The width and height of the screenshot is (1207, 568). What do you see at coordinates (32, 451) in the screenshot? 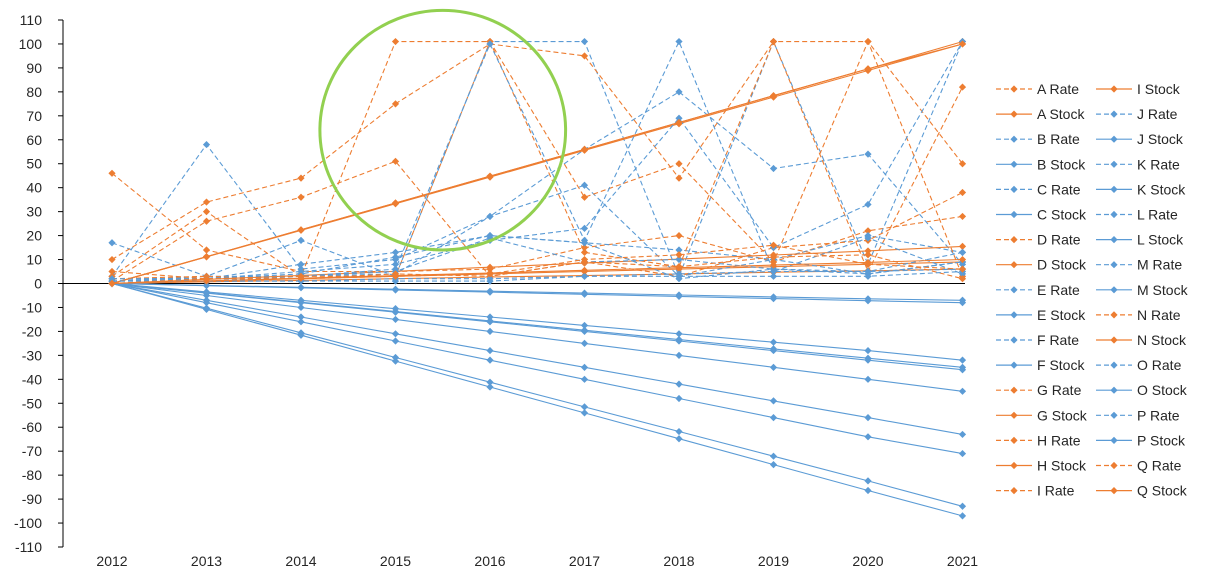
I see `y-tick-label: -70` at bounding box center [32, 451].